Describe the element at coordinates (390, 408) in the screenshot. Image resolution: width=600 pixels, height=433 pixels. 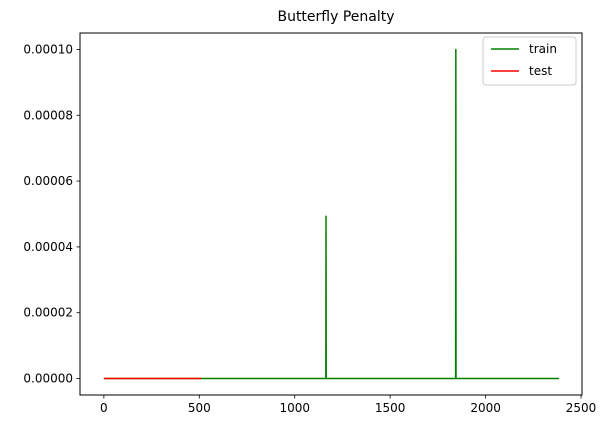
I see `x-tick-label: 1500` at that location.